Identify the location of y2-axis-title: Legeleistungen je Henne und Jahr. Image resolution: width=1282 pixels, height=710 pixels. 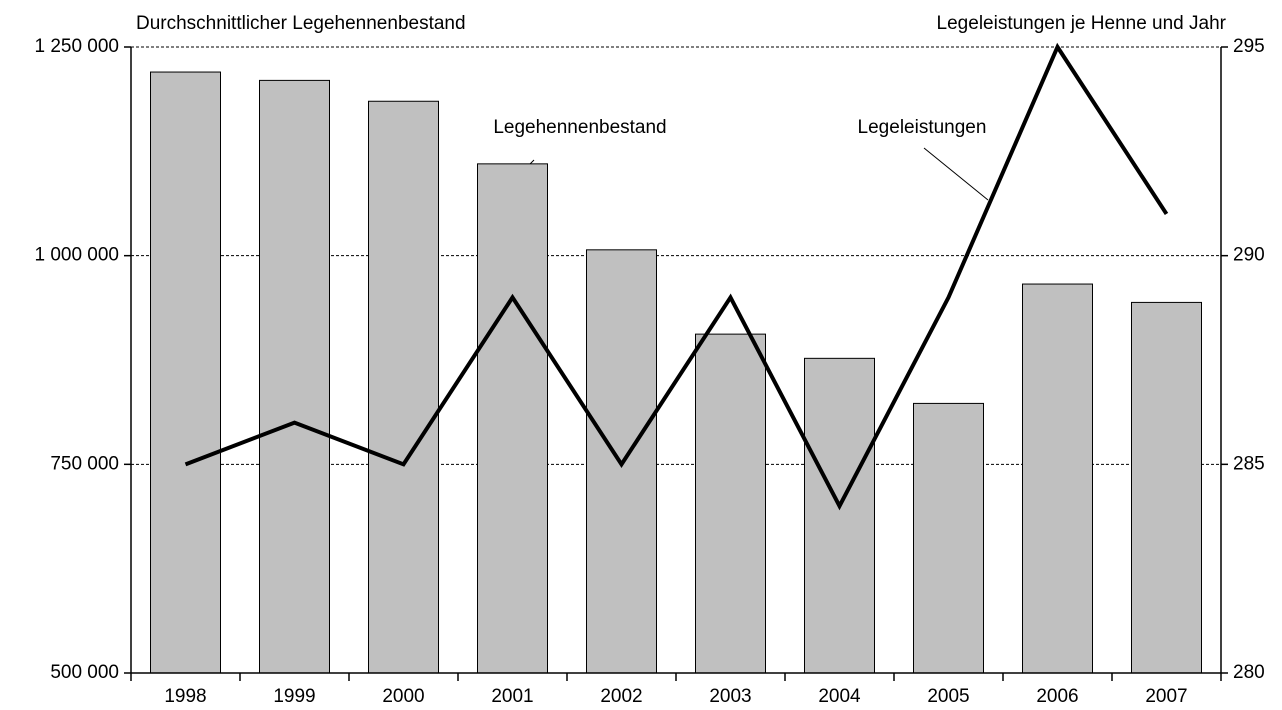
(1082, 23).